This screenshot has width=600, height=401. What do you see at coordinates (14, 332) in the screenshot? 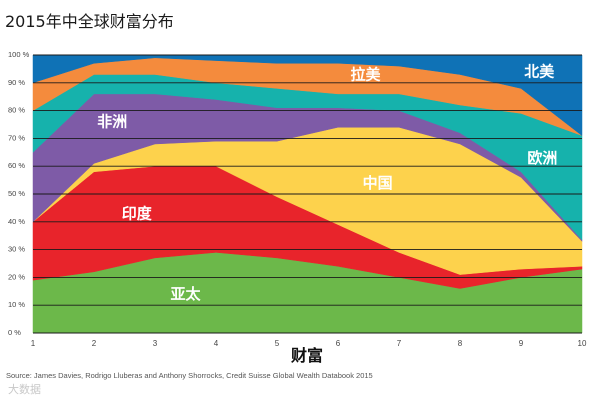
I see `y-tick-label: 0 %` at bounding box center [14, 332].